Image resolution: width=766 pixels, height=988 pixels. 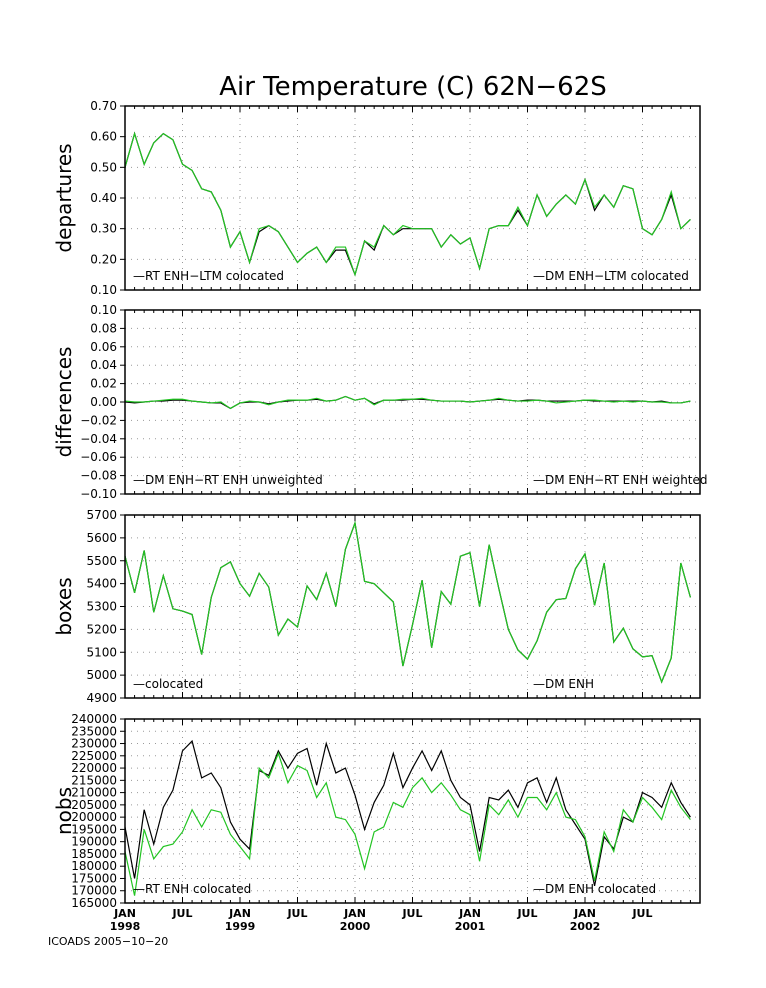 I want to click on y-tick-label: 190000, so click(x=94, y=842).